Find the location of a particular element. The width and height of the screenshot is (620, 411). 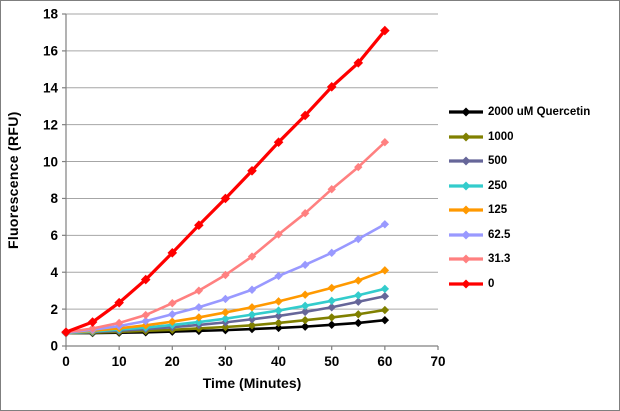

legend-label: 31.3 is located at coordinates (499, 259).